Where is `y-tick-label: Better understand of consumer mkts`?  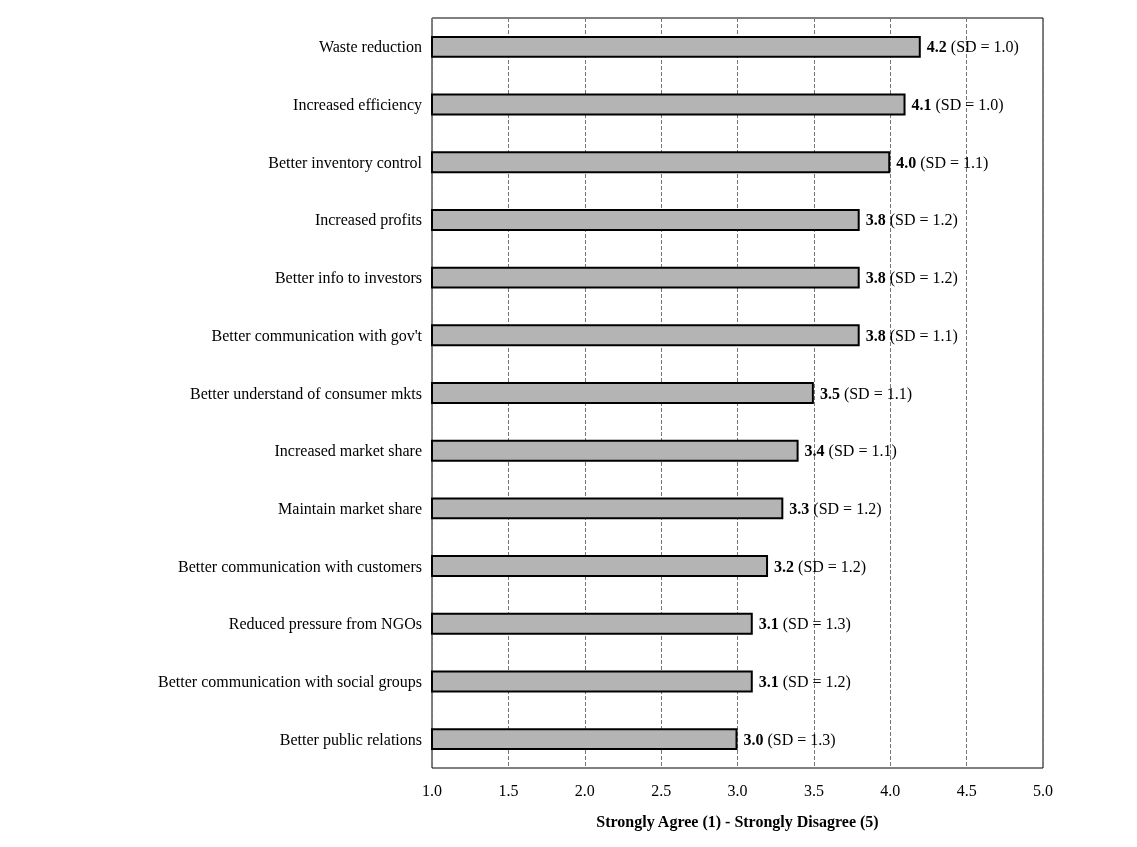
y-tick-label: Better understand of consumer mkts is located at coordinates (306, 393).